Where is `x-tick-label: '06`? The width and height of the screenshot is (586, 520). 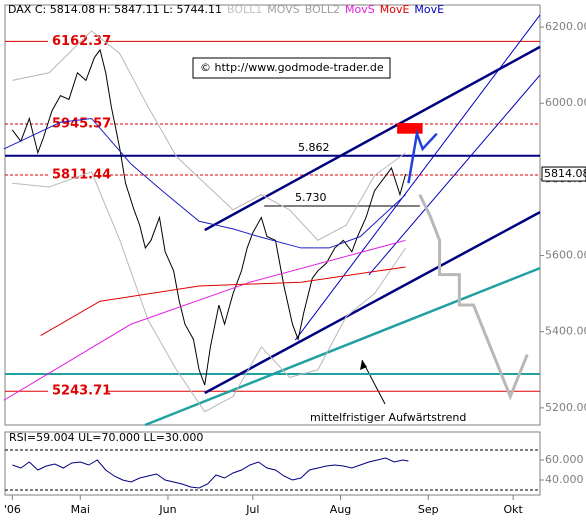
x-tick-label: '06 is located at coordinates (12, 509).